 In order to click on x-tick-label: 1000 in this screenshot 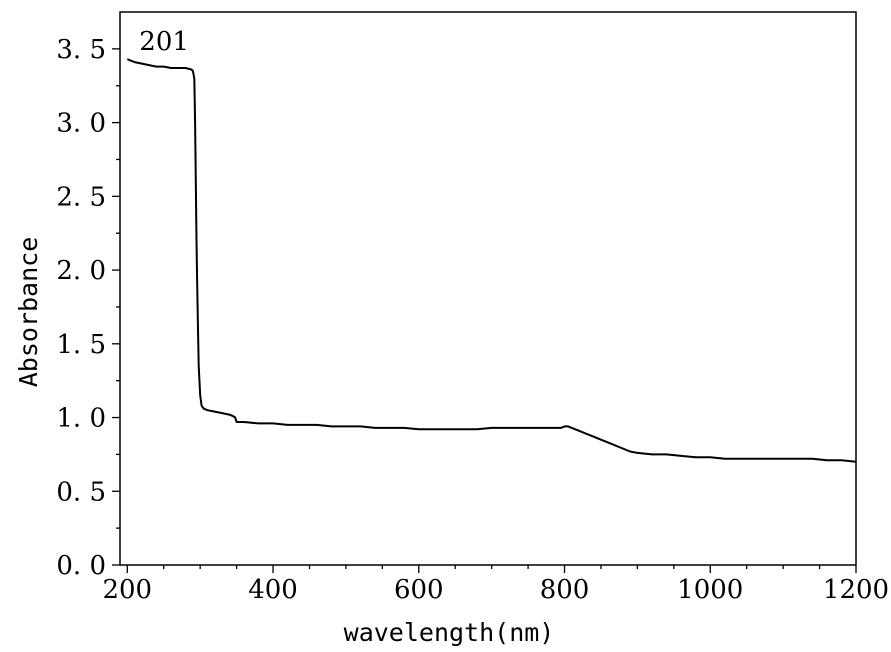, I will do `click(710, 590)`.